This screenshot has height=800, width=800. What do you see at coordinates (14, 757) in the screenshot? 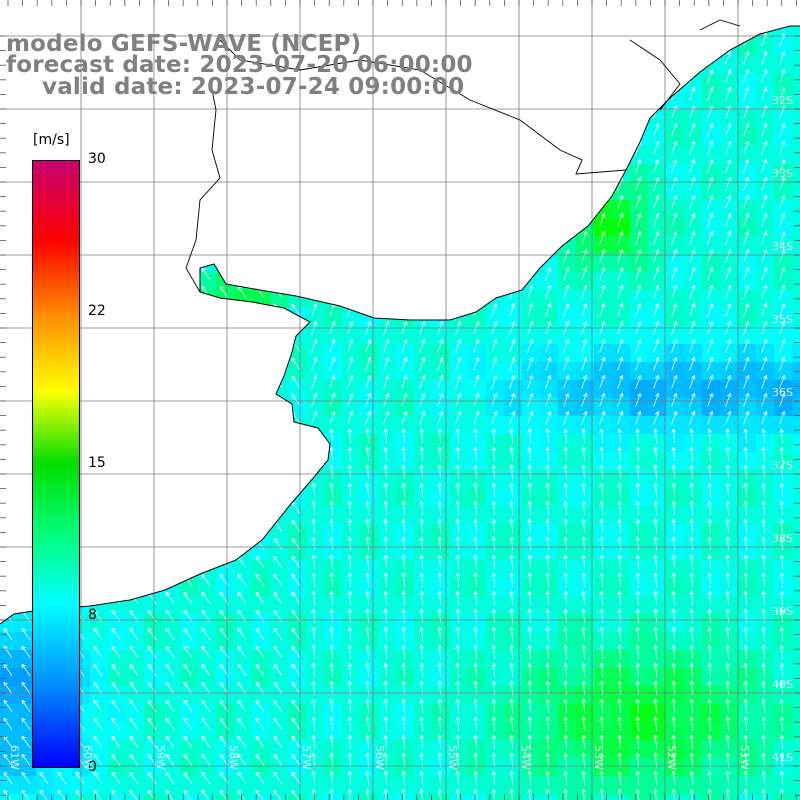
I see `lon-label: 61W` at bounding box center [14, 757].